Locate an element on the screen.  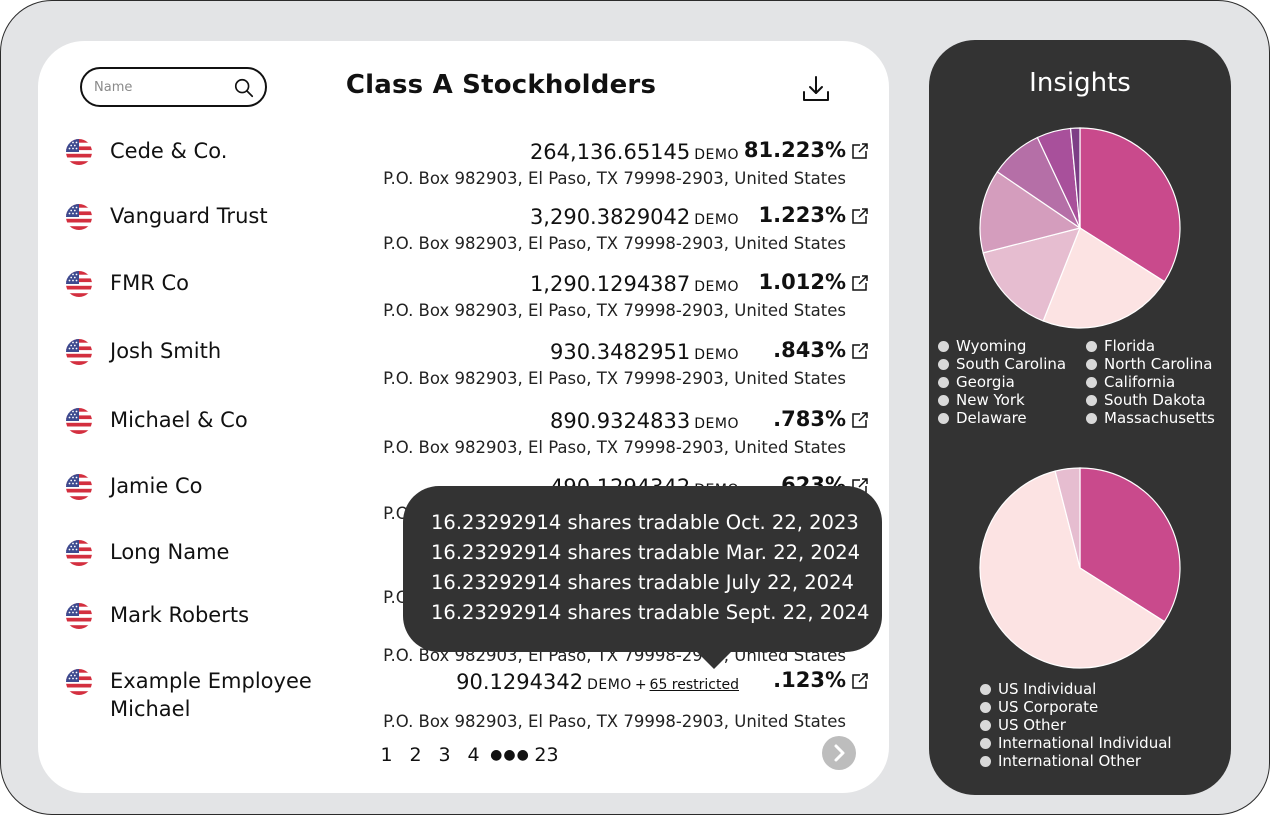
holder-name: Michael & Co is located at coordinates (179, 420).